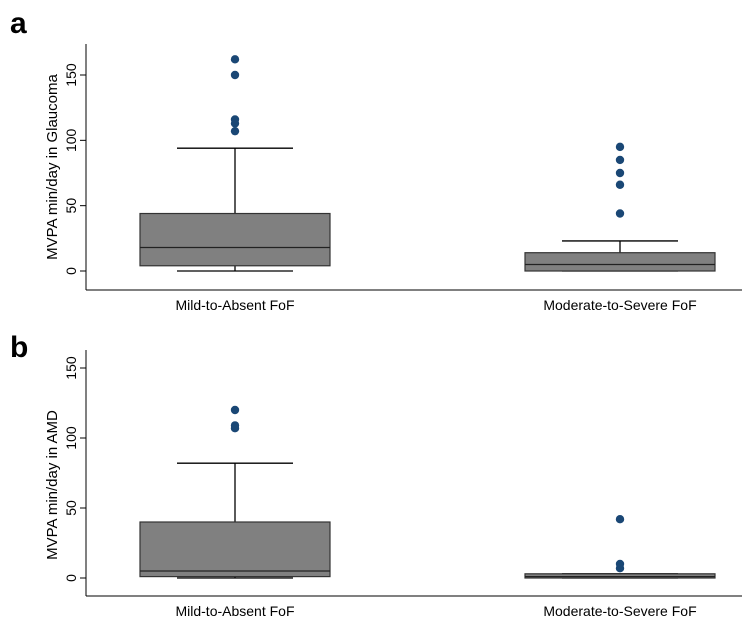 This screenshot has width=755, height=617. Describe the element at coordinates (71, 271) in the screenshot. I see `panel-a-y-tick-label: 0` at that location.